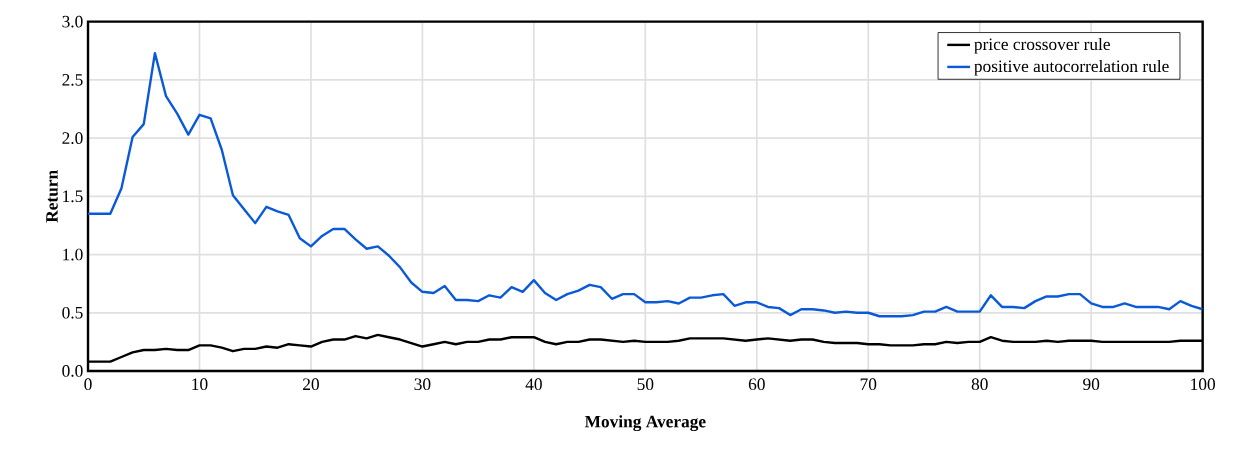 This screenshot has height=457, width=1233. Describe the element at coordinates (73, 254) in the screenshot. I see `y-tick-label: 1.0` at that location.